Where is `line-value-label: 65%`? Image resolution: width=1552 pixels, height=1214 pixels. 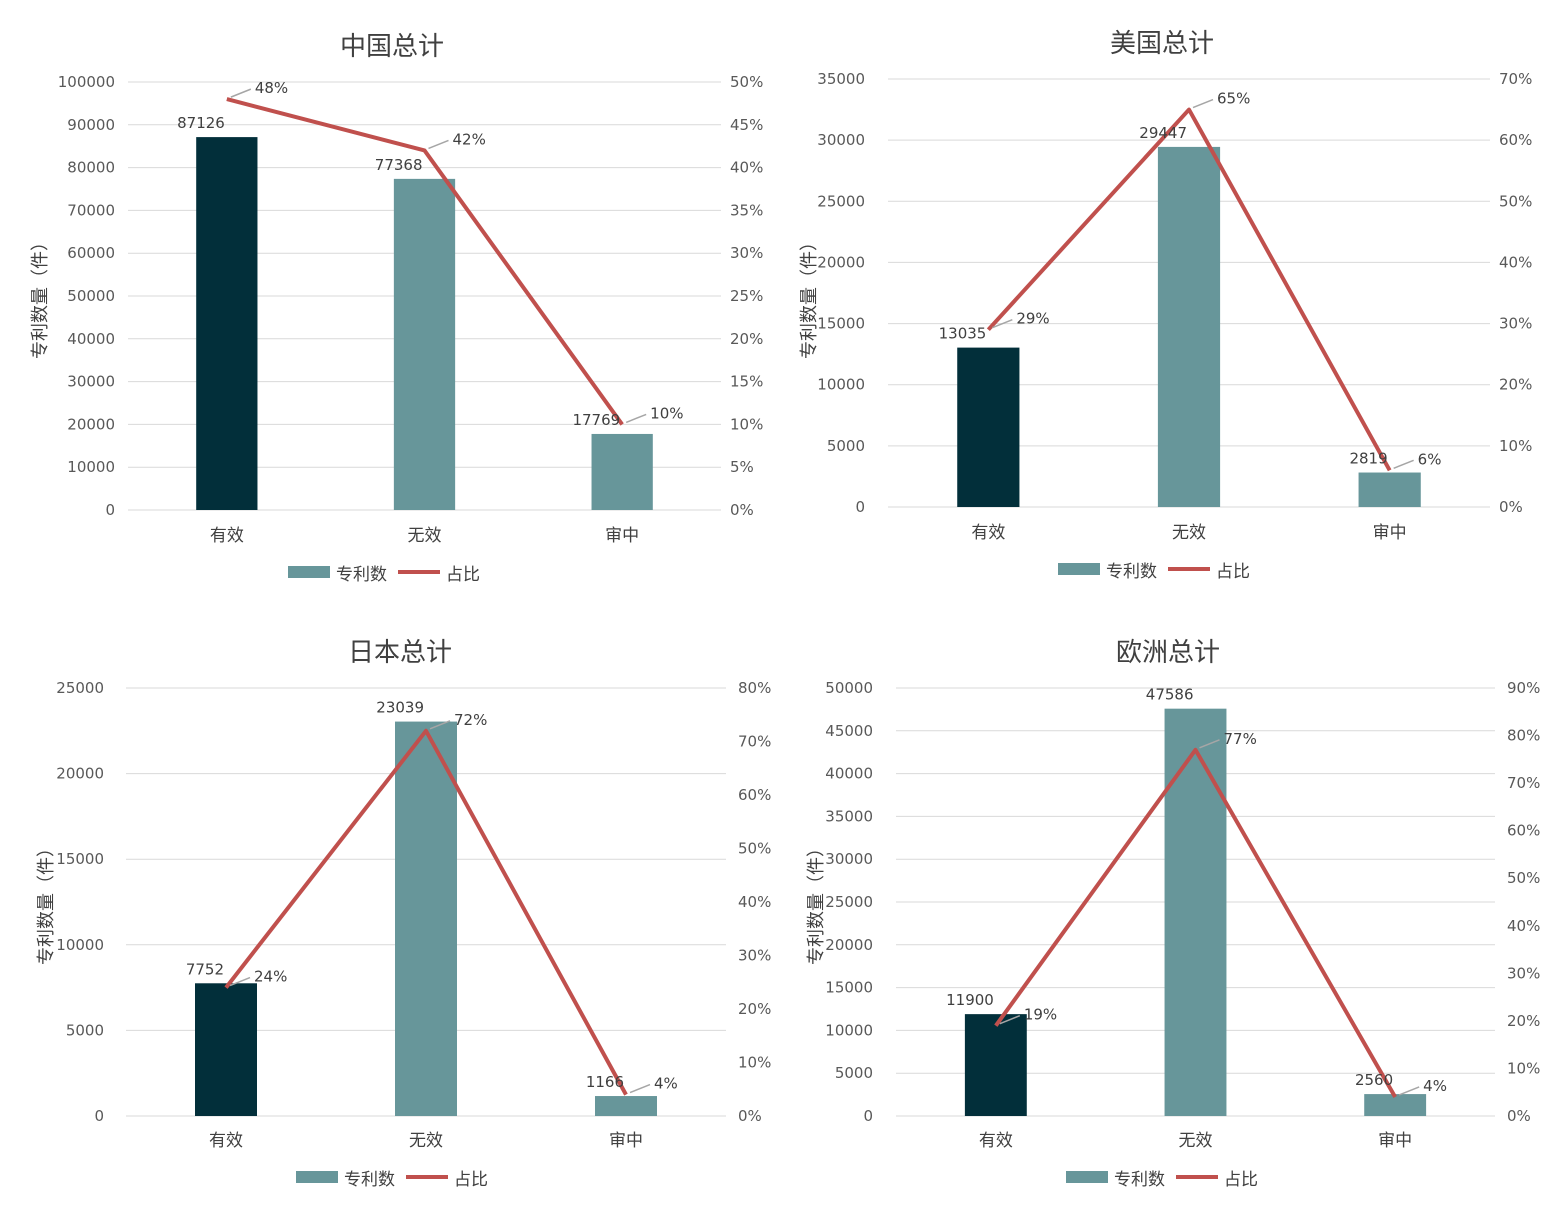
line-value-label: 65% is located at coordinates (1233, 99).